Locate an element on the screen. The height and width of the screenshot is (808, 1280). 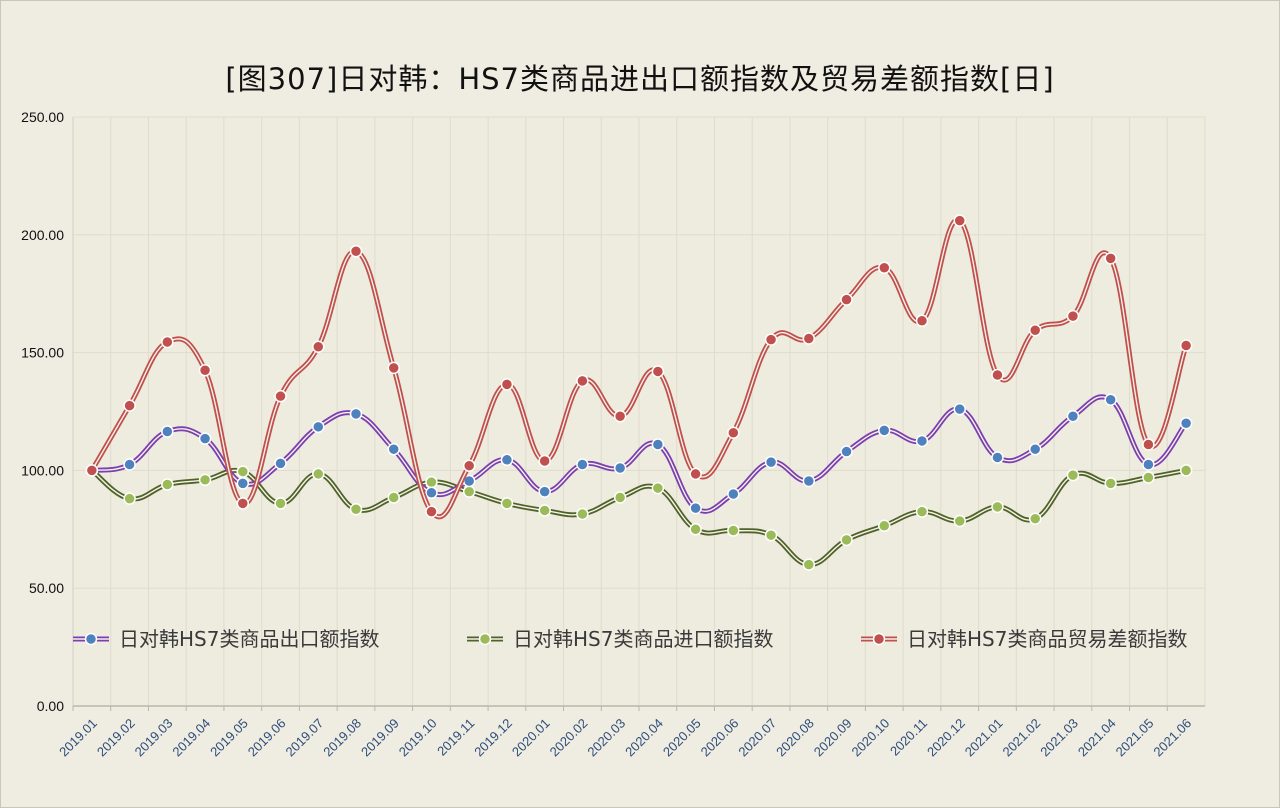
x-tick-label: 2019.09 is located at coordinates (380, 738).